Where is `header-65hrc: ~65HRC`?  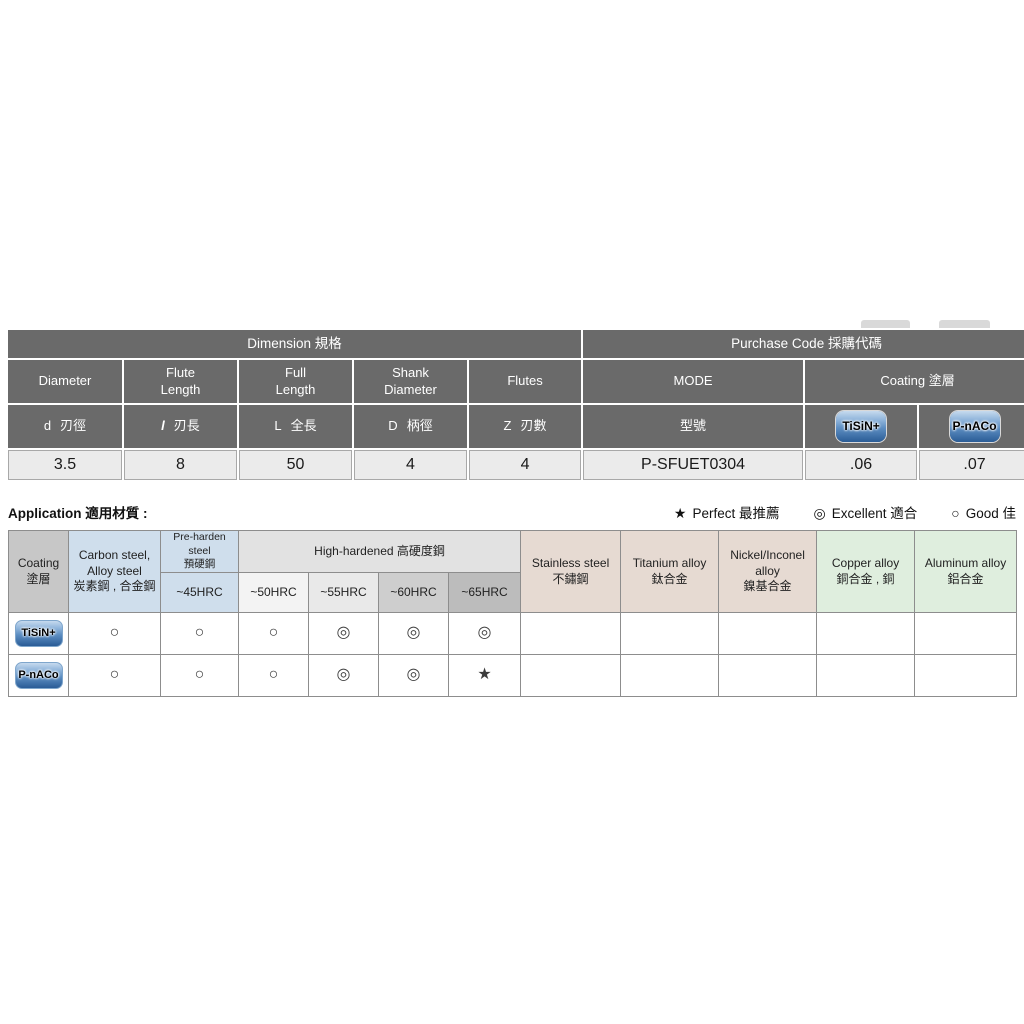
header-65hrc: ~65HRC is located at coordinates (484, 592).